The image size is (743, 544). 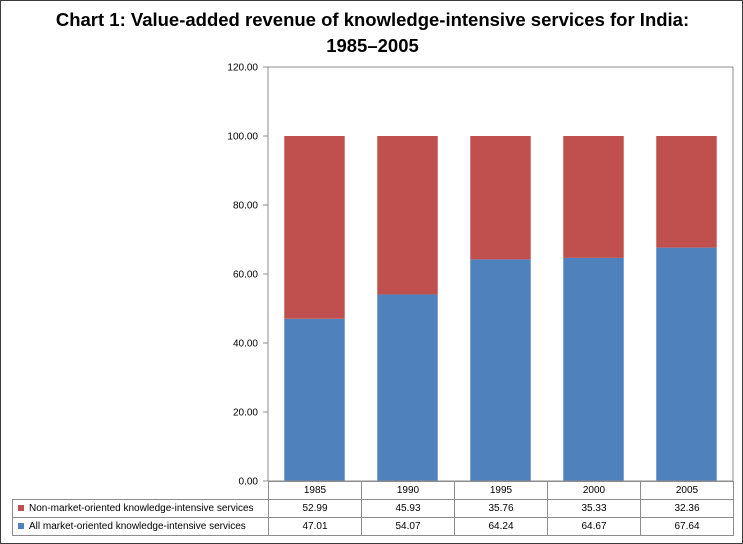 I want to click on chart-title-line-2: 1985–2005, so click(x=372, y=45).